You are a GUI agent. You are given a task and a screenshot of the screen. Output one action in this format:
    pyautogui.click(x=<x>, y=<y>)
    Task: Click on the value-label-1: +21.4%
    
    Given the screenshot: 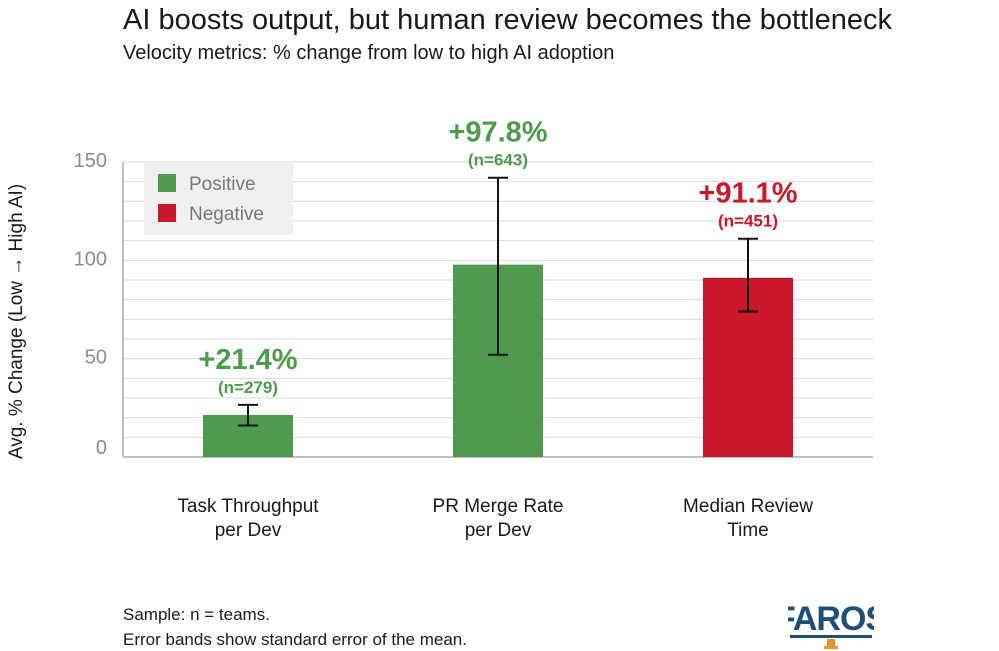 What is the action you would take?
    pyautogui.click(x=247, y=360)
    